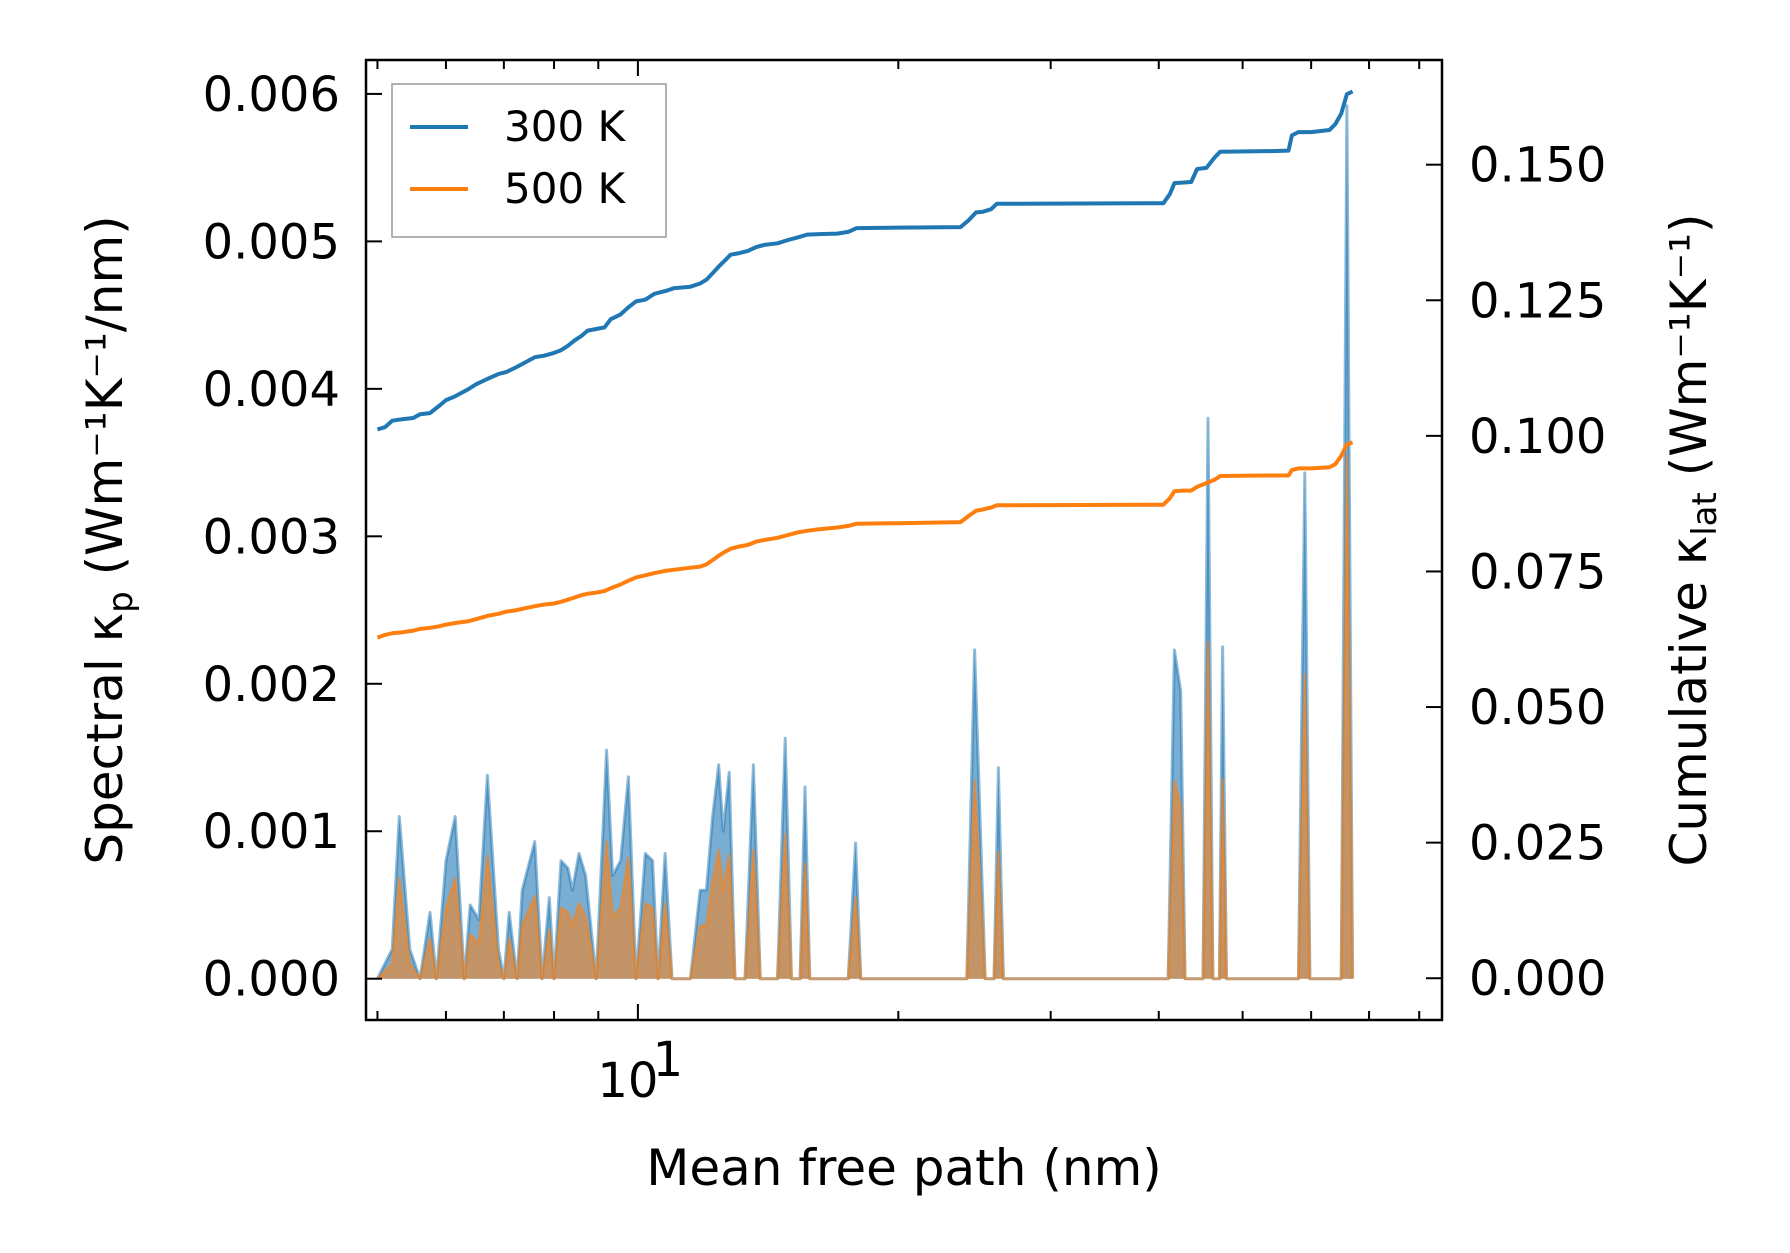 This screenshot has width=1790, height=1253. What do you see at coordinates (121, 602) in the screenshot?
I see `left-axis-title-subscript: p` at bounding box center [121, 602].